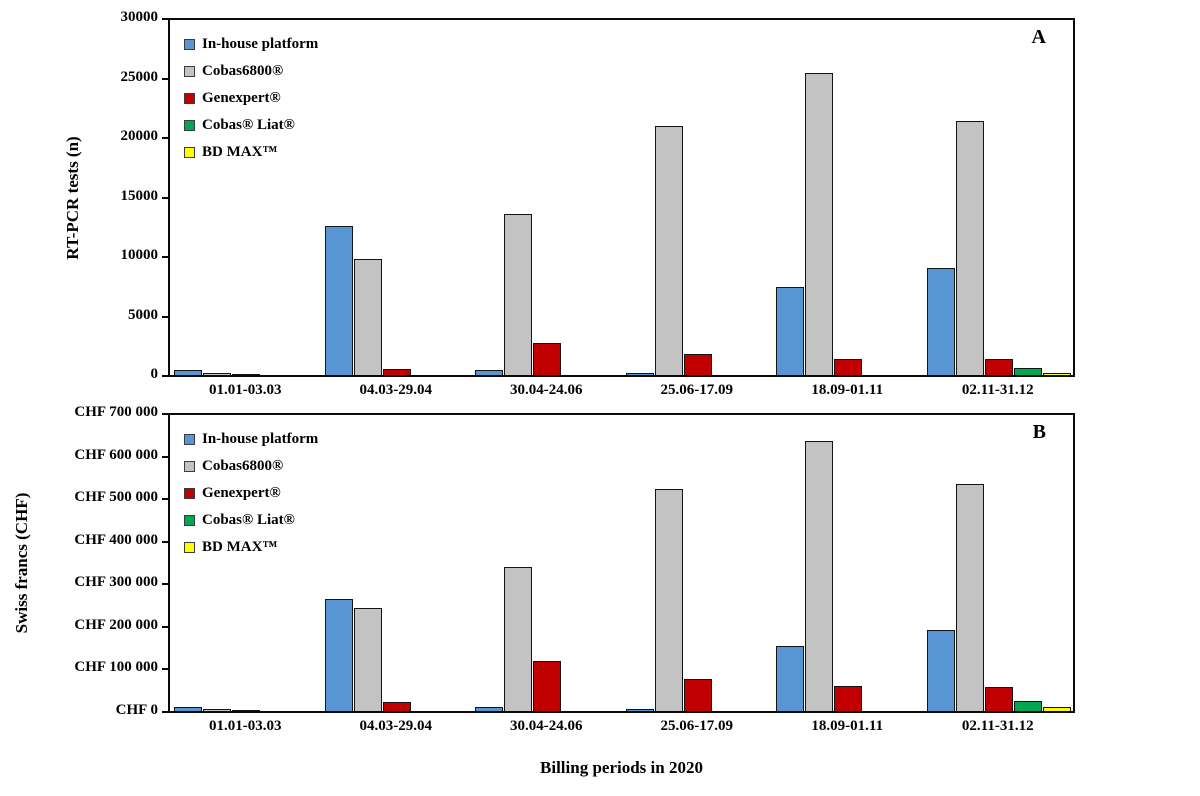 This screenshot has width=1200, height=796. I want to click on x-axis-title: Billing periods in 2020, so click(621, 767).